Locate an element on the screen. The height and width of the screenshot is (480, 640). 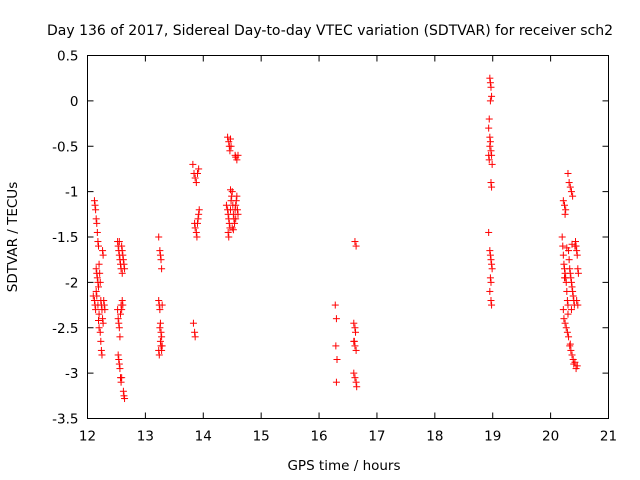
x-tick-label: 19 is located at coordinates (492, 437).